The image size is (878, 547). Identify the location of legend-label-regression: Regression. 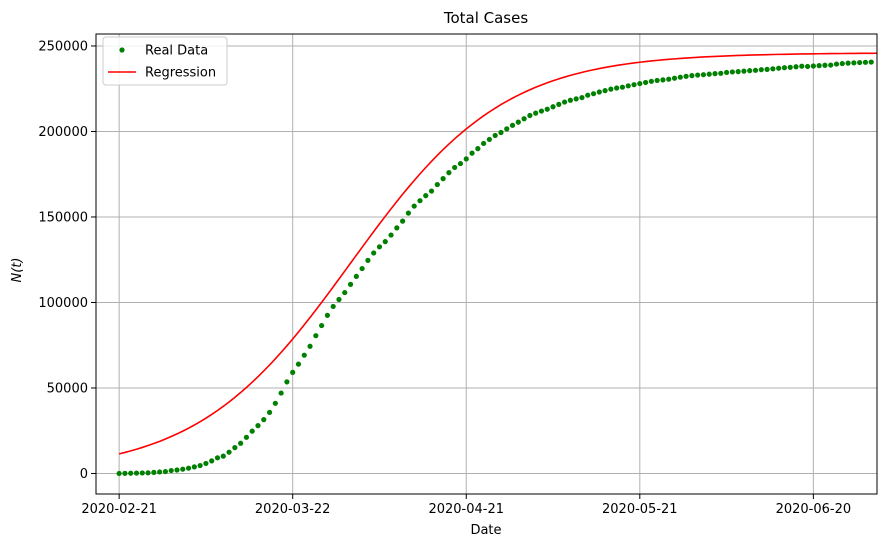
(180, 73).